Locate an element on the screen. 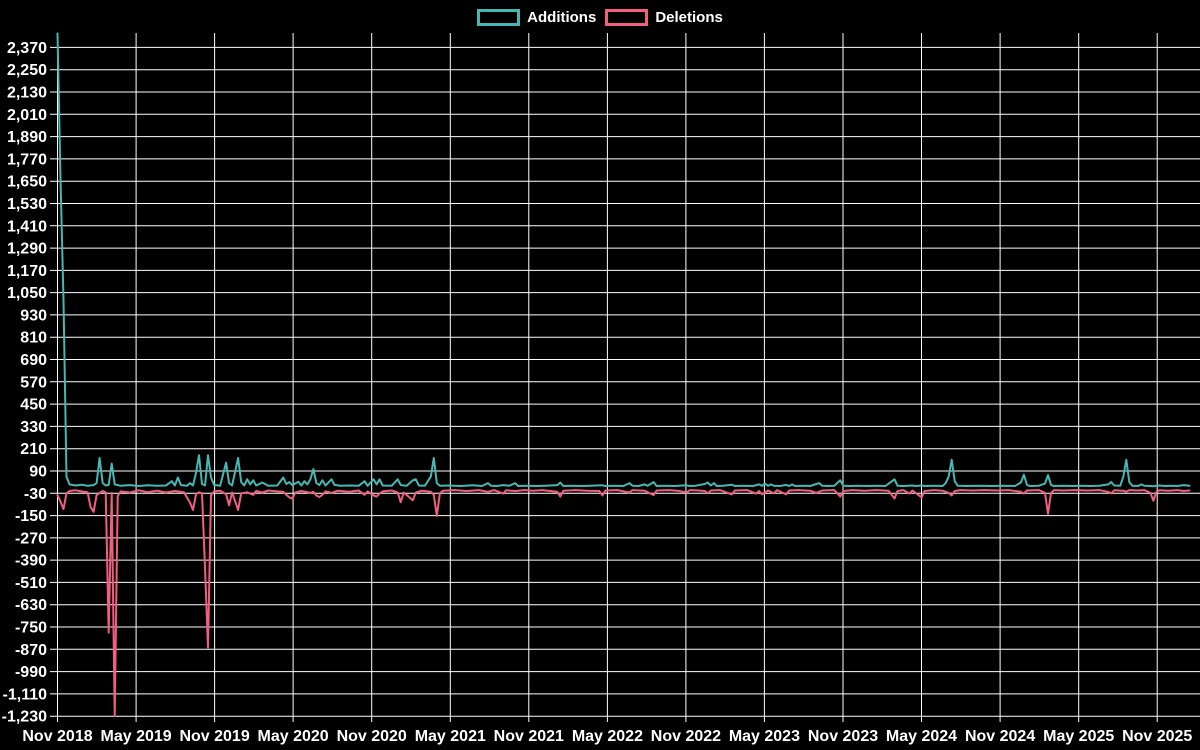 The width and height of the screenshot is (1200, 750). x-axis-tick-label: May 2022 is located at coordinates (607, 736).